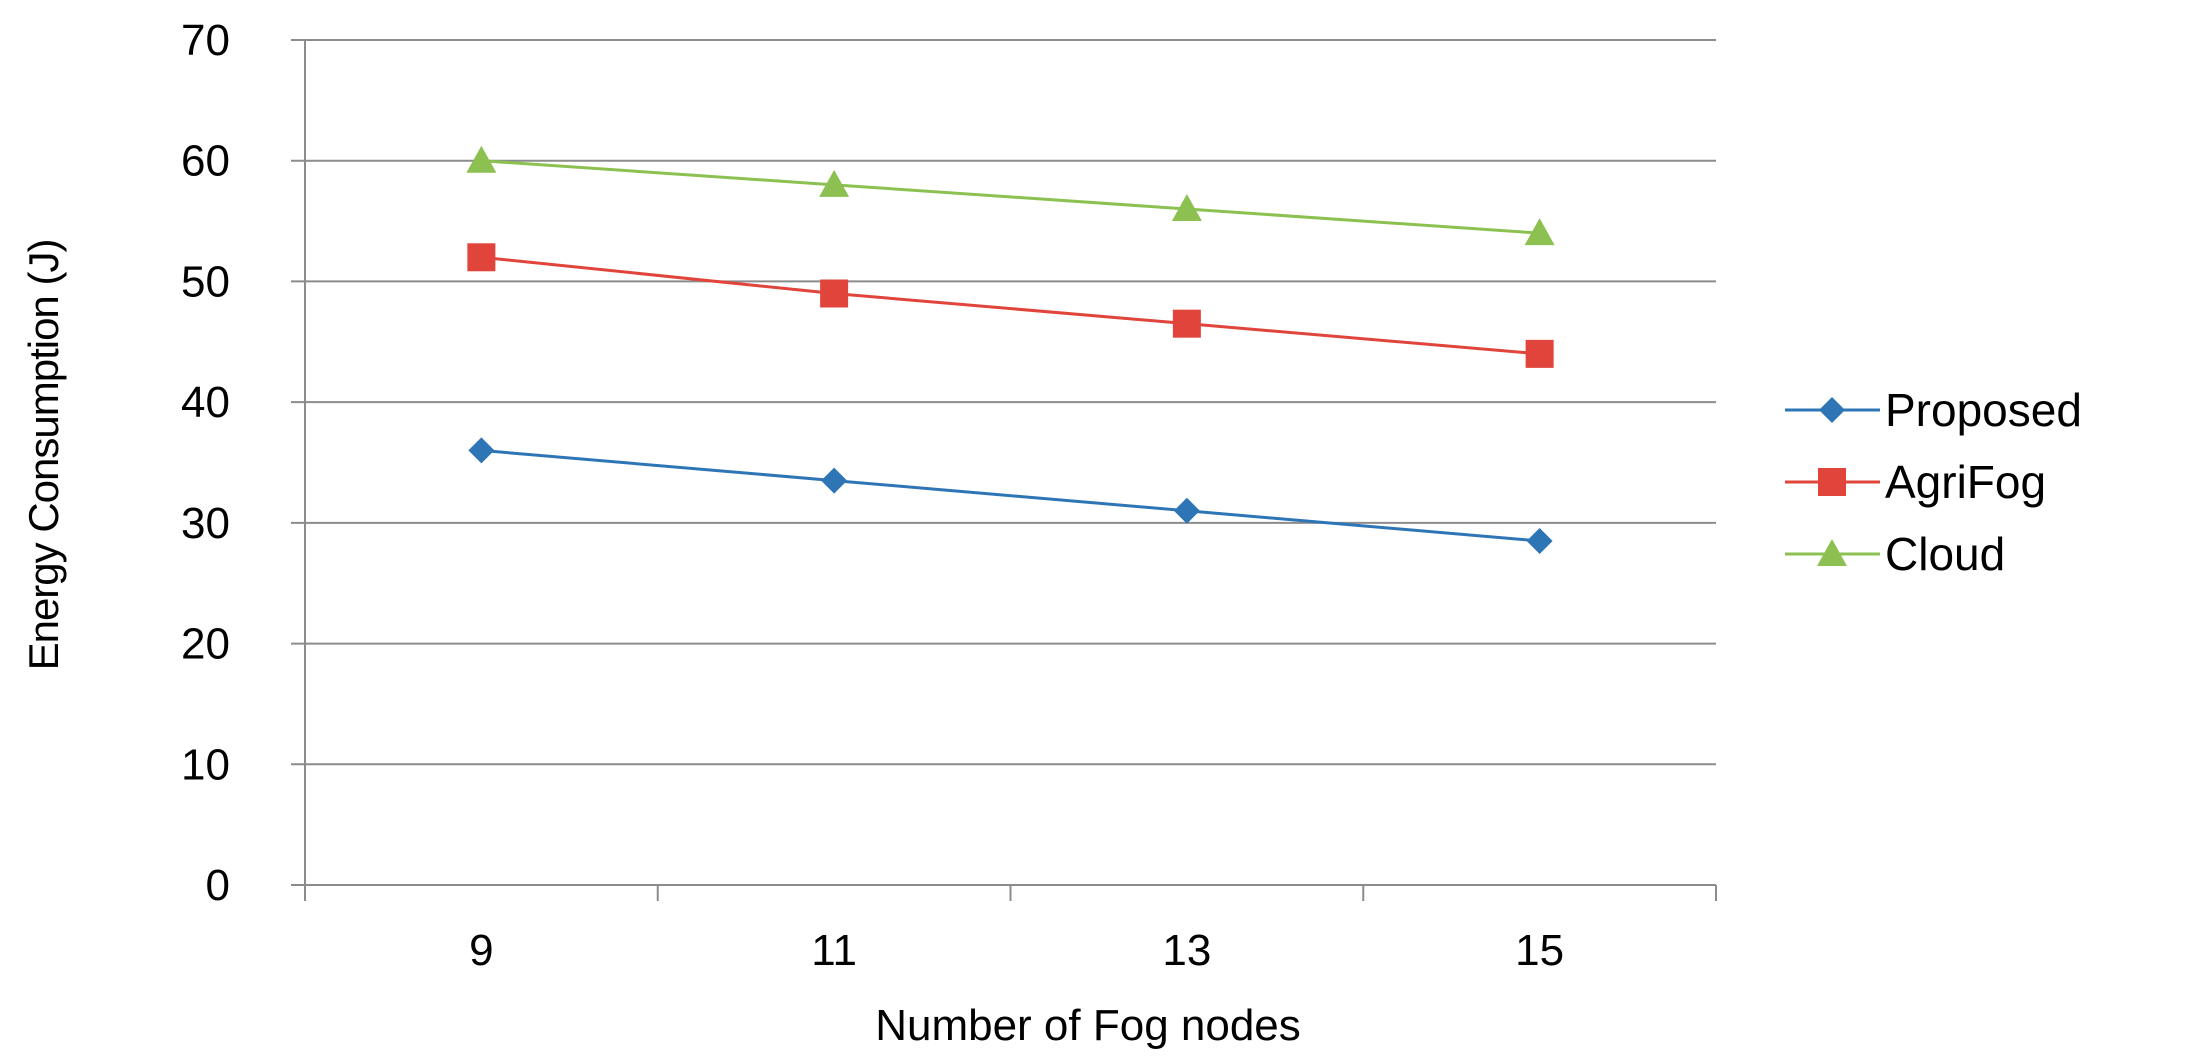 This screenshot has width=2207, height=1063. I want to click on y-tick-label: 50, so click(205, 281).